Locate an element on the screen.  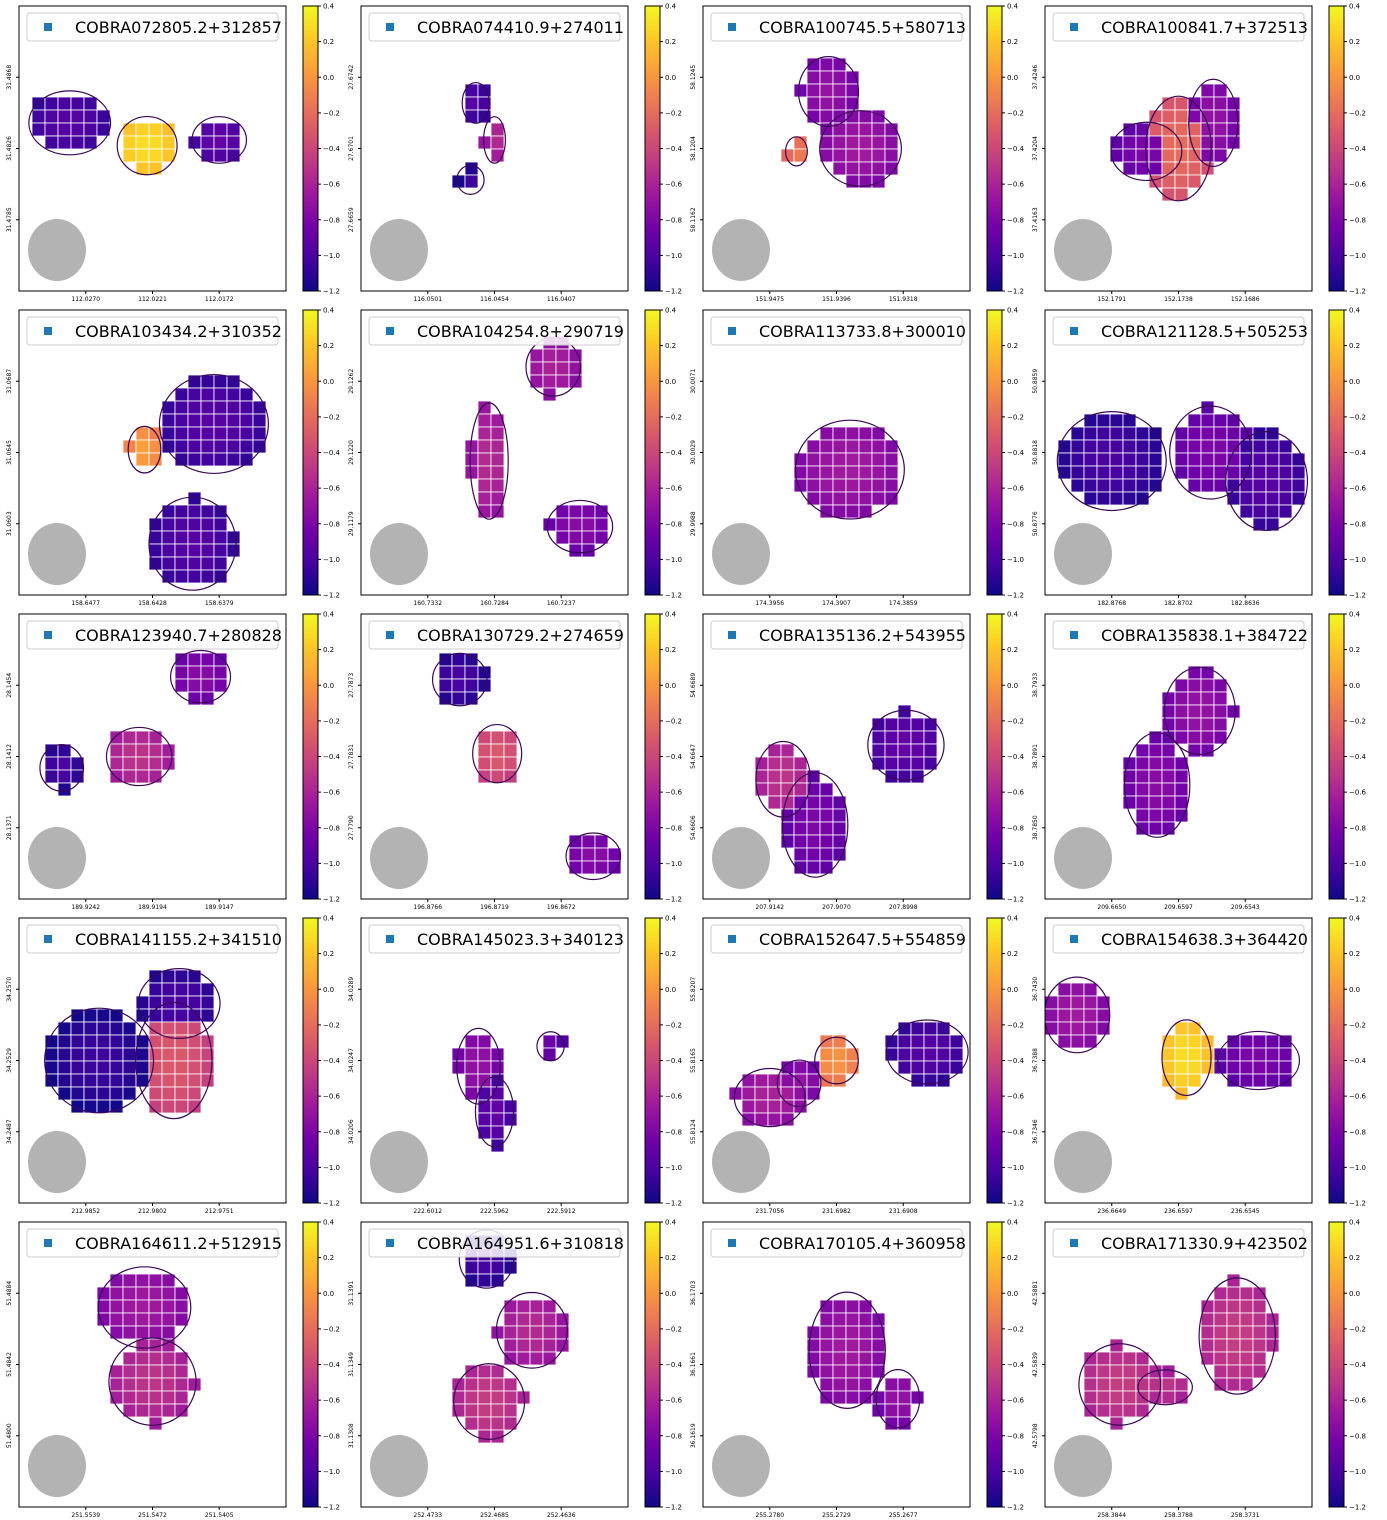
y-tick-label: 55.8207 is located at coordinates (693, 989).